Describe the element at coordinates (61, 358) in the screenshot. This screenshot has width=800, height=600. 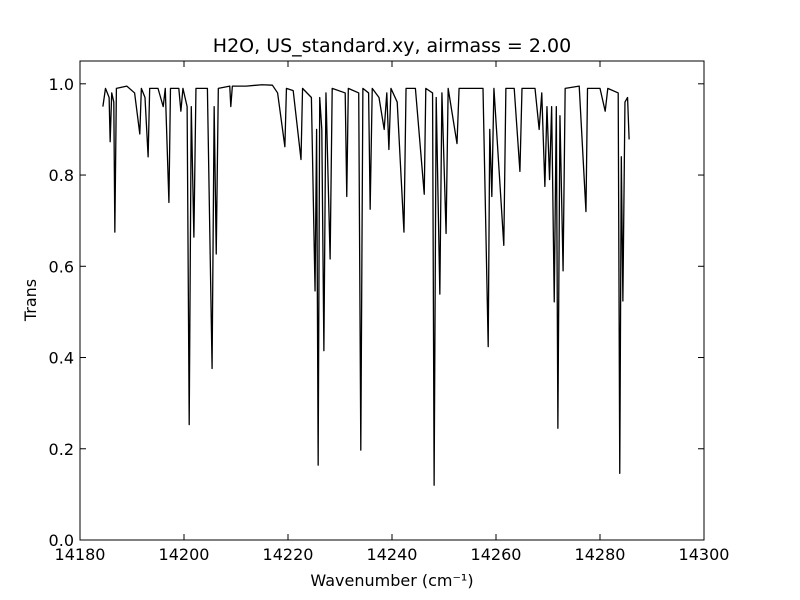
I see `y-tick-label: 0.4` at that location.